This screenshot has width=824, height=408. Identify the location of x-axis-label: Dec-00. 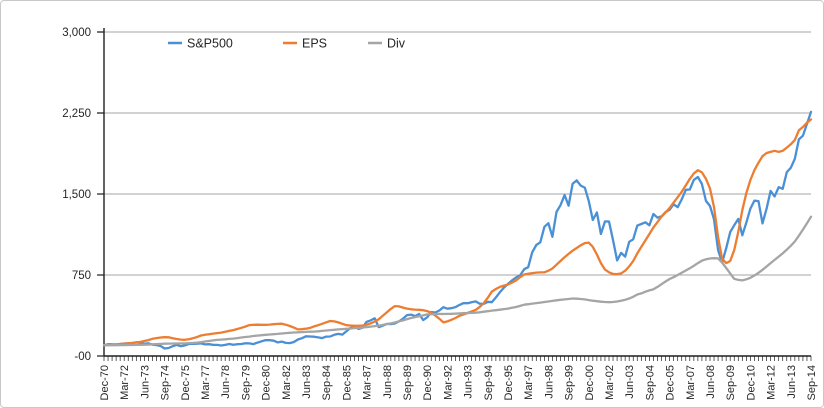
(590, 382).